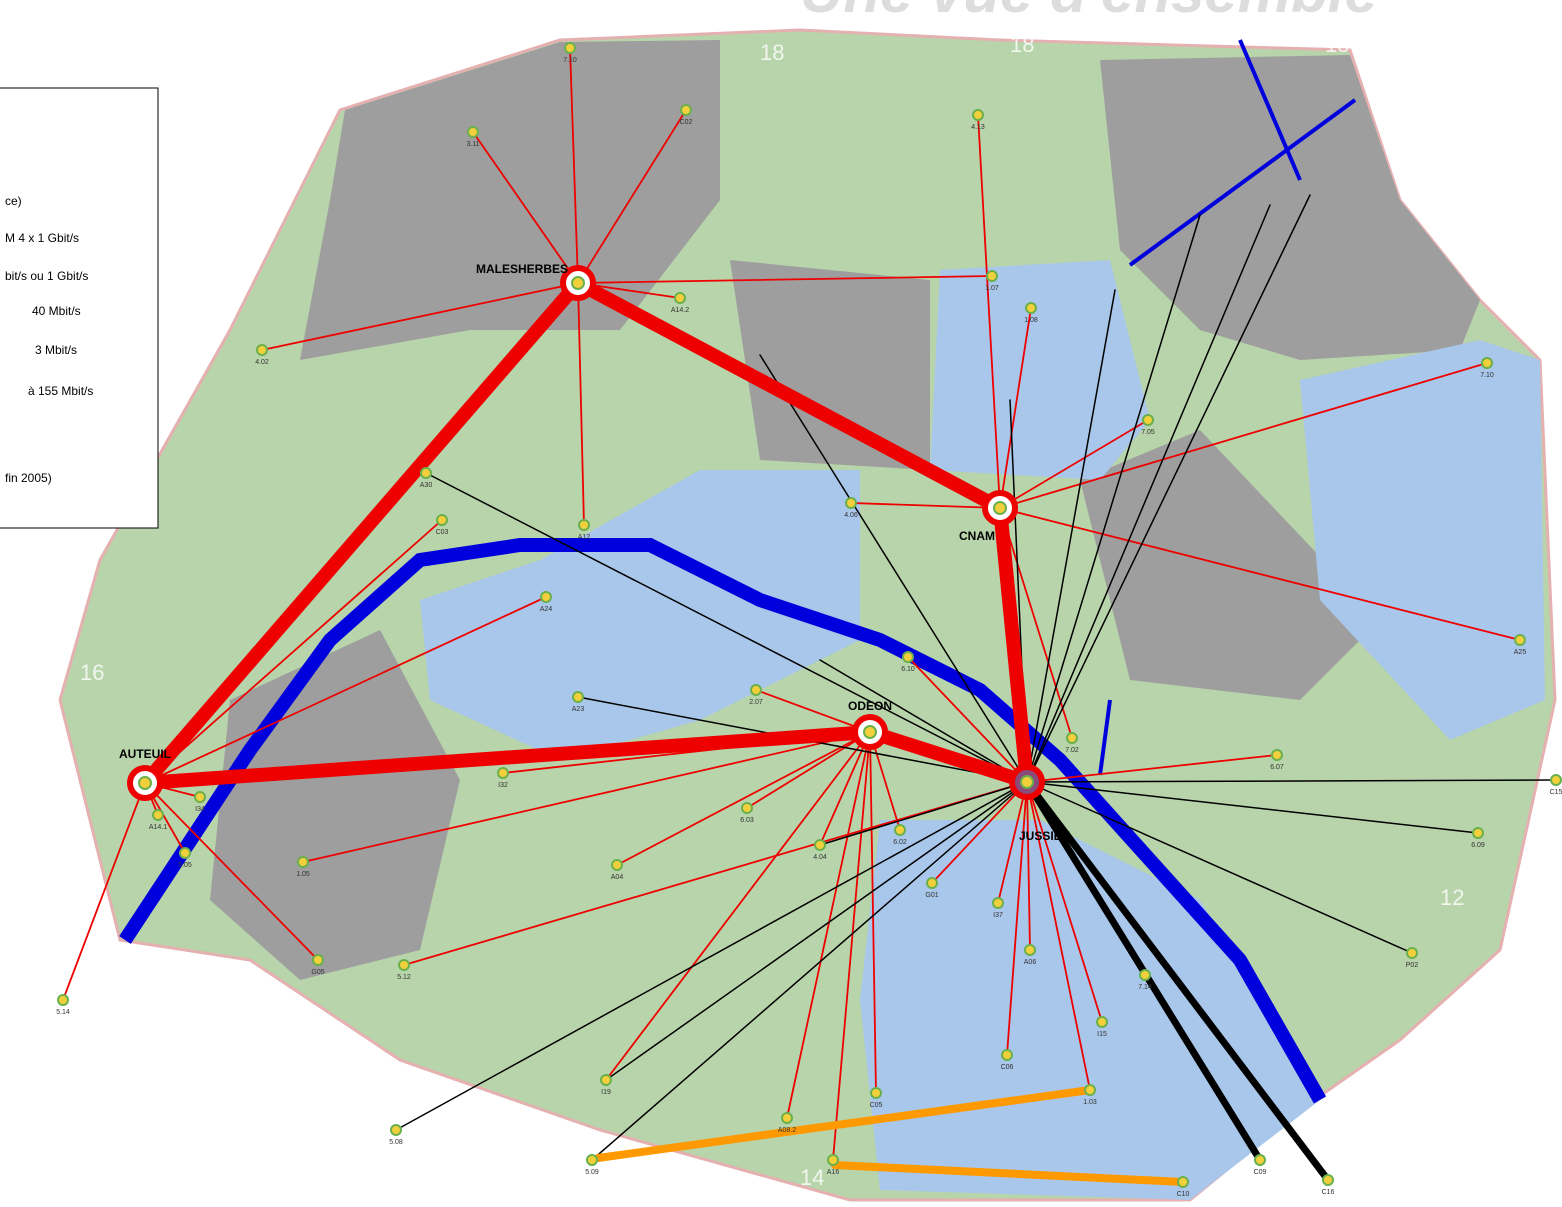 The height and width of the screenshot is (1207, 1562). I want to click on site-label: 6.03, so click(747, 820).